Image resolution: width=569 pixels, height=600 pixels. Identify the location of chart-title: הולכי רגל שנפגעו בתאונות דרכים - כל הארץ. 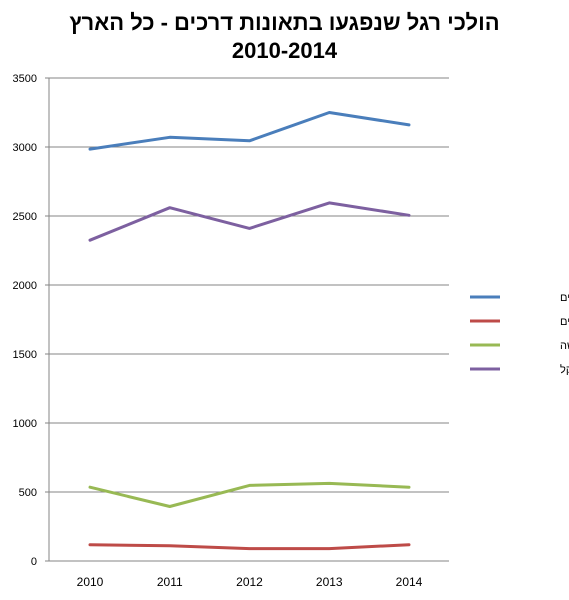
(284, 22).